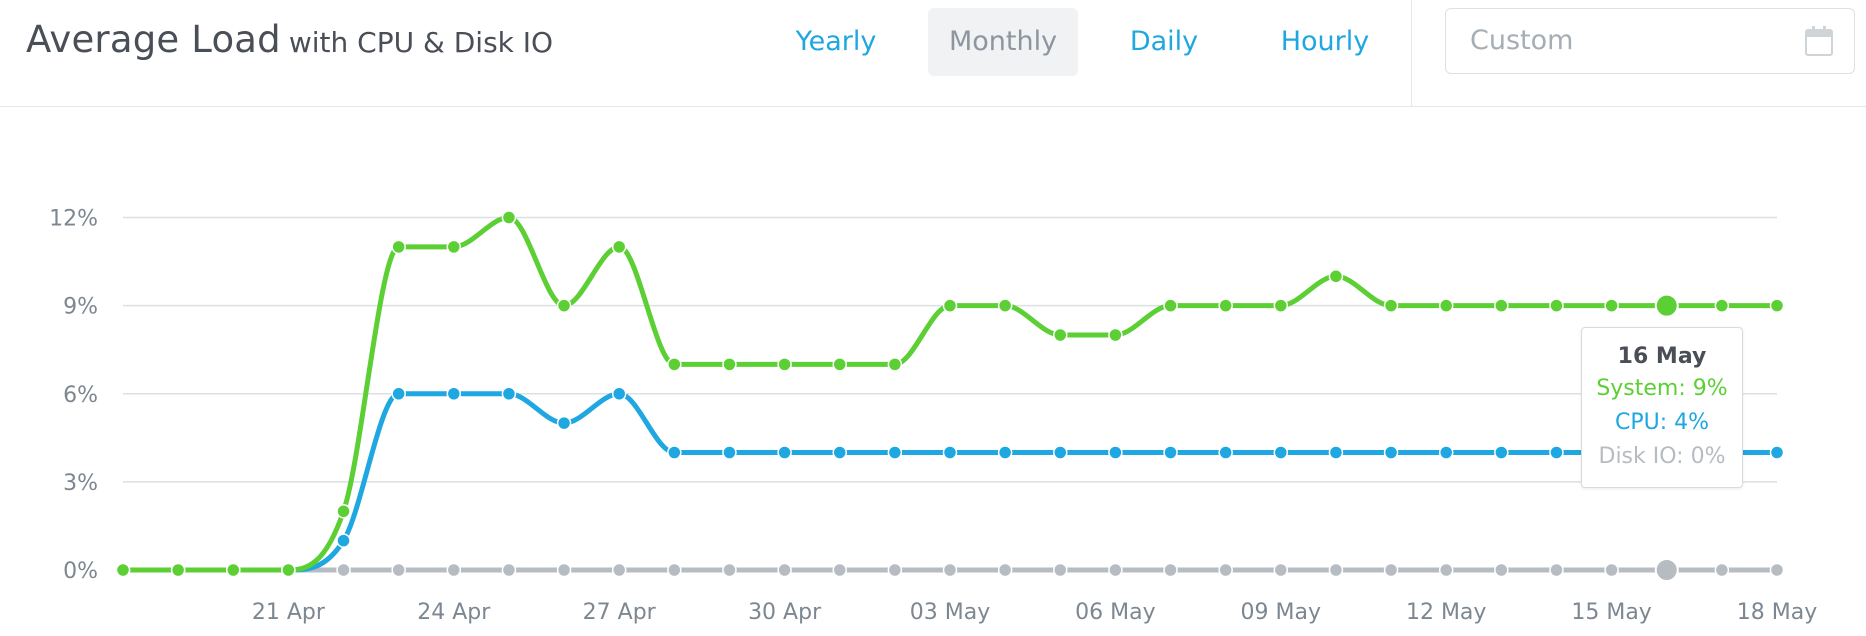 The height and width of the screenshot is (636, 1866). Describe the element at coordinates (1662, 407) in the screenshot. I see `chart-tooltip: 16 May System: 9% CPU: 4% Disk IO: 0%` at that location.